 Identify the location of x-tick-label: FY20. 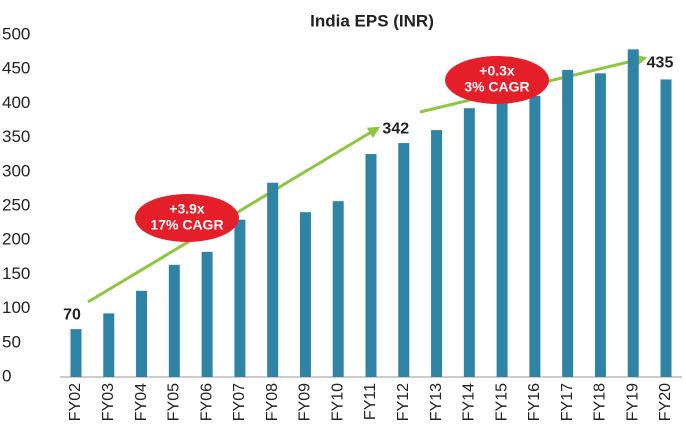
(665, 402).